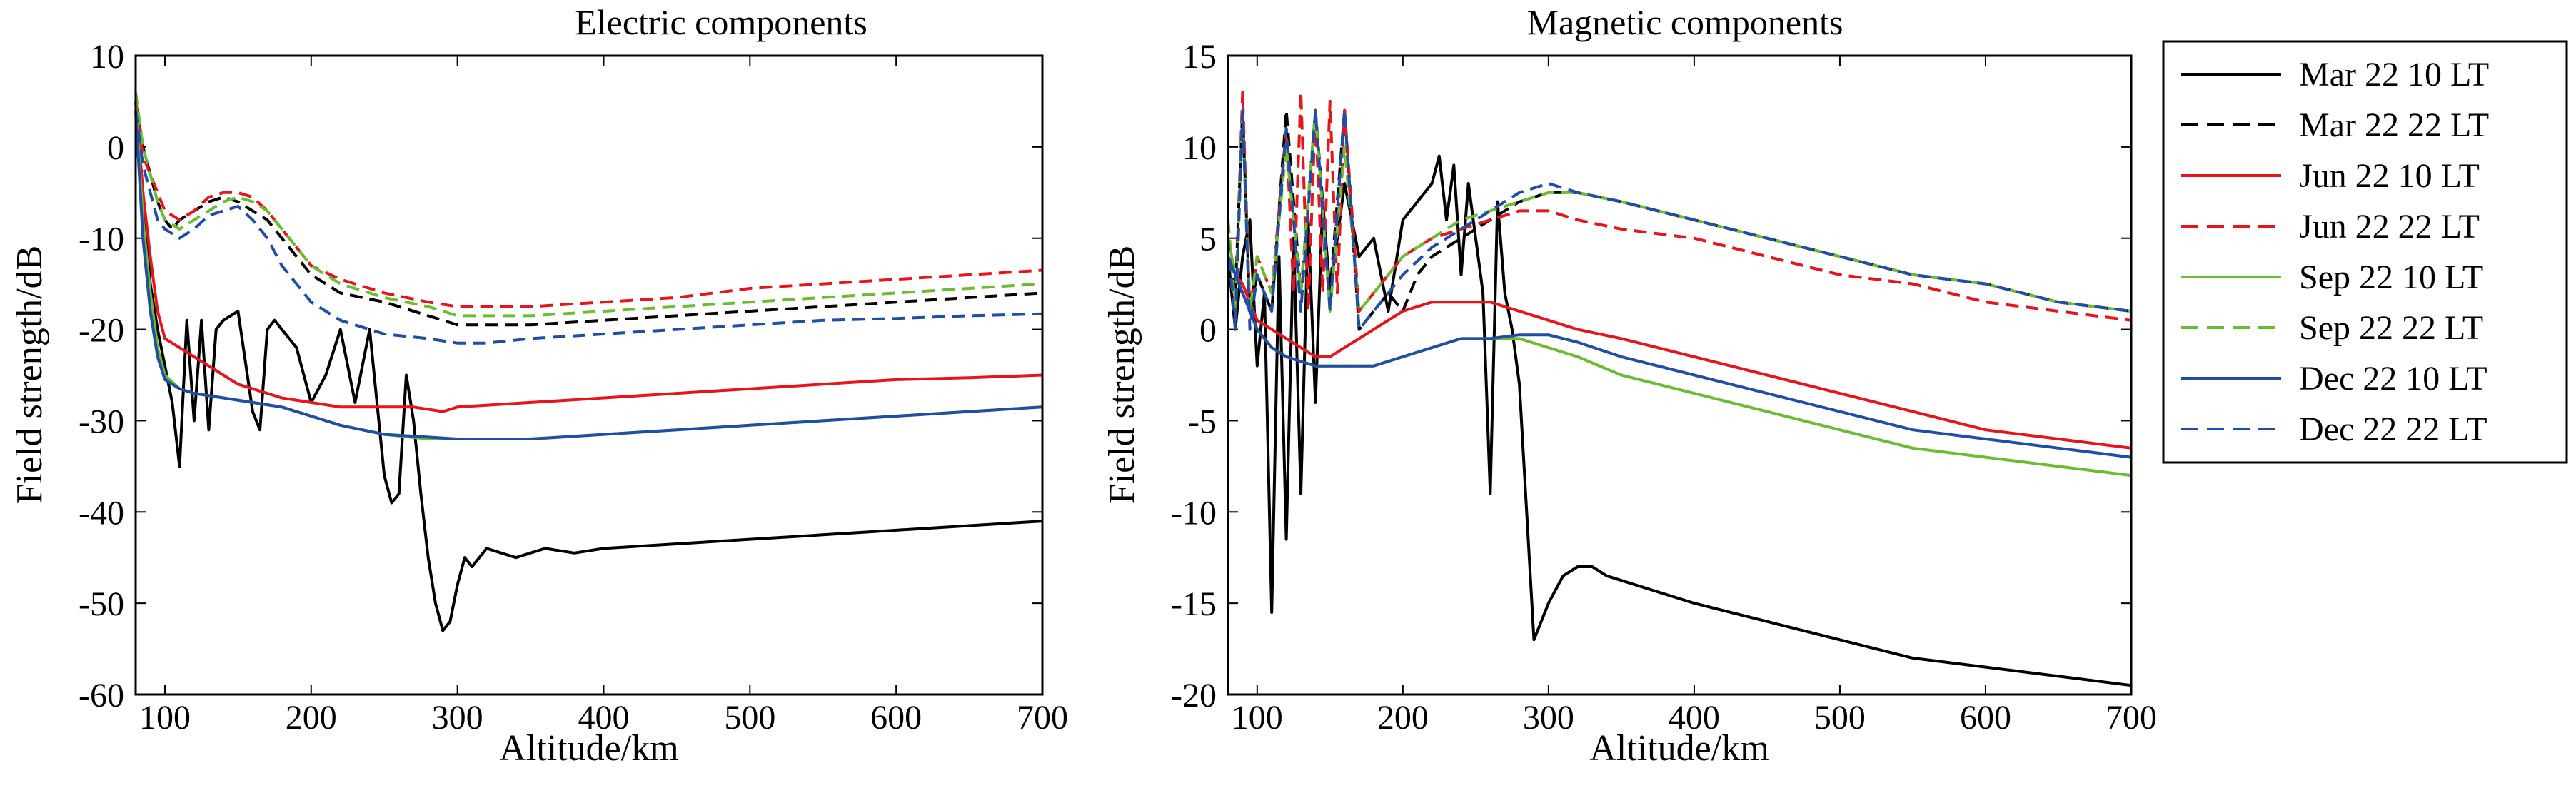 The width and height of the screenshot is (2576, 803). Describe the element at coordinates (101, 421) in the screenshot. I see `y-tick-label: -30` at that location.